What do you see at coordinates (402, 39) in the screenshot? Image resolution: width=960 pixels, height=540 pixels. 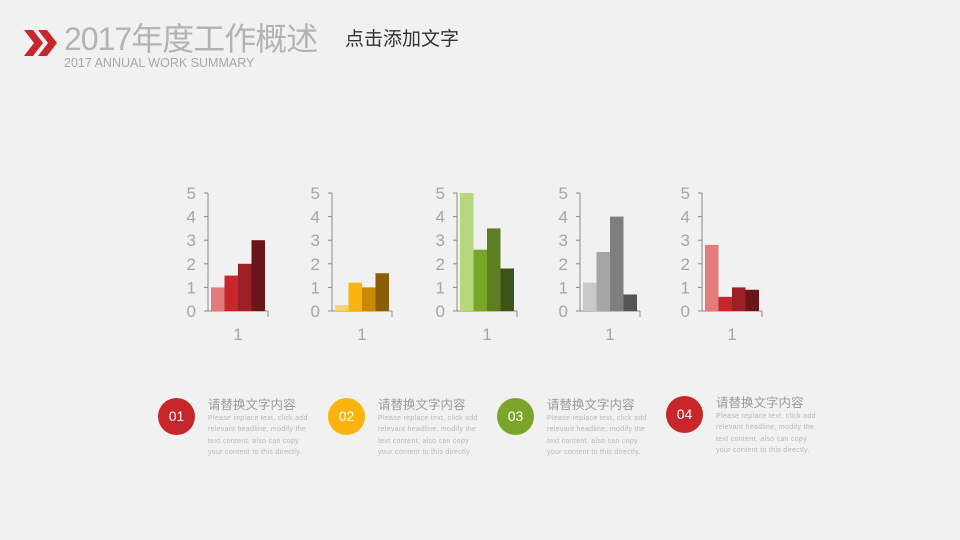 I see `placeholder-text: 点击添加文字` at bounding box center [402, 39].